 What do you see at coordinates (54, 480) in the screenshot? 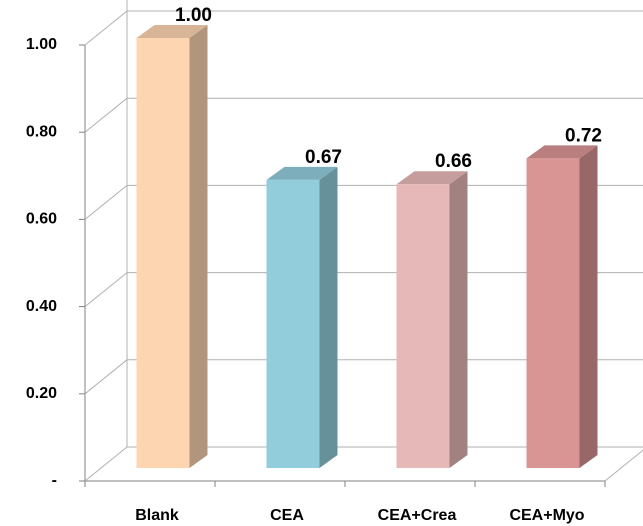
I see `y-tick-label: -` at bounding box center [54, 480].